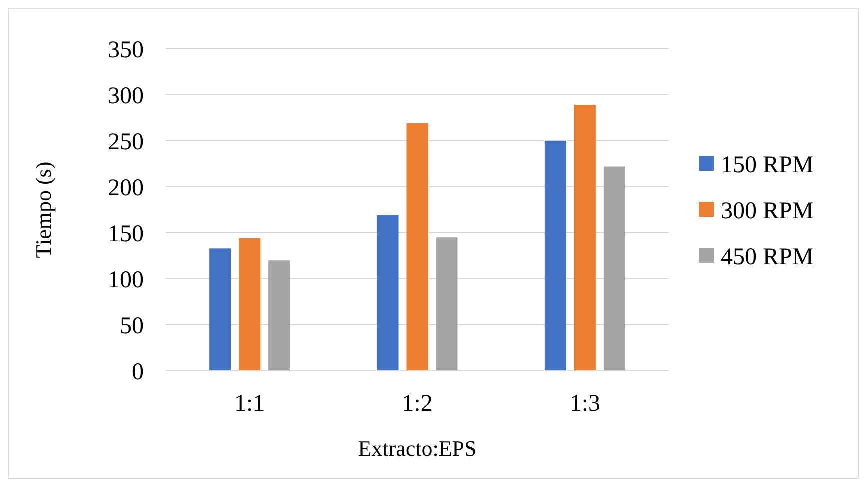 This screenshot has height=487, width=867. What do you see at coordinates (250, 404) in the screenshot?
I see `x-tick-label: 1:1` at bounding box center [250, 404].